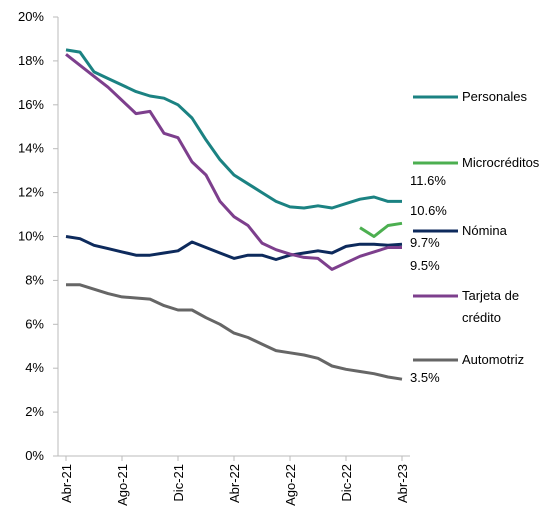 The width and height of the screenshot is (557, 515). I want to click on value-label: 9.5%, so click(425, 265).